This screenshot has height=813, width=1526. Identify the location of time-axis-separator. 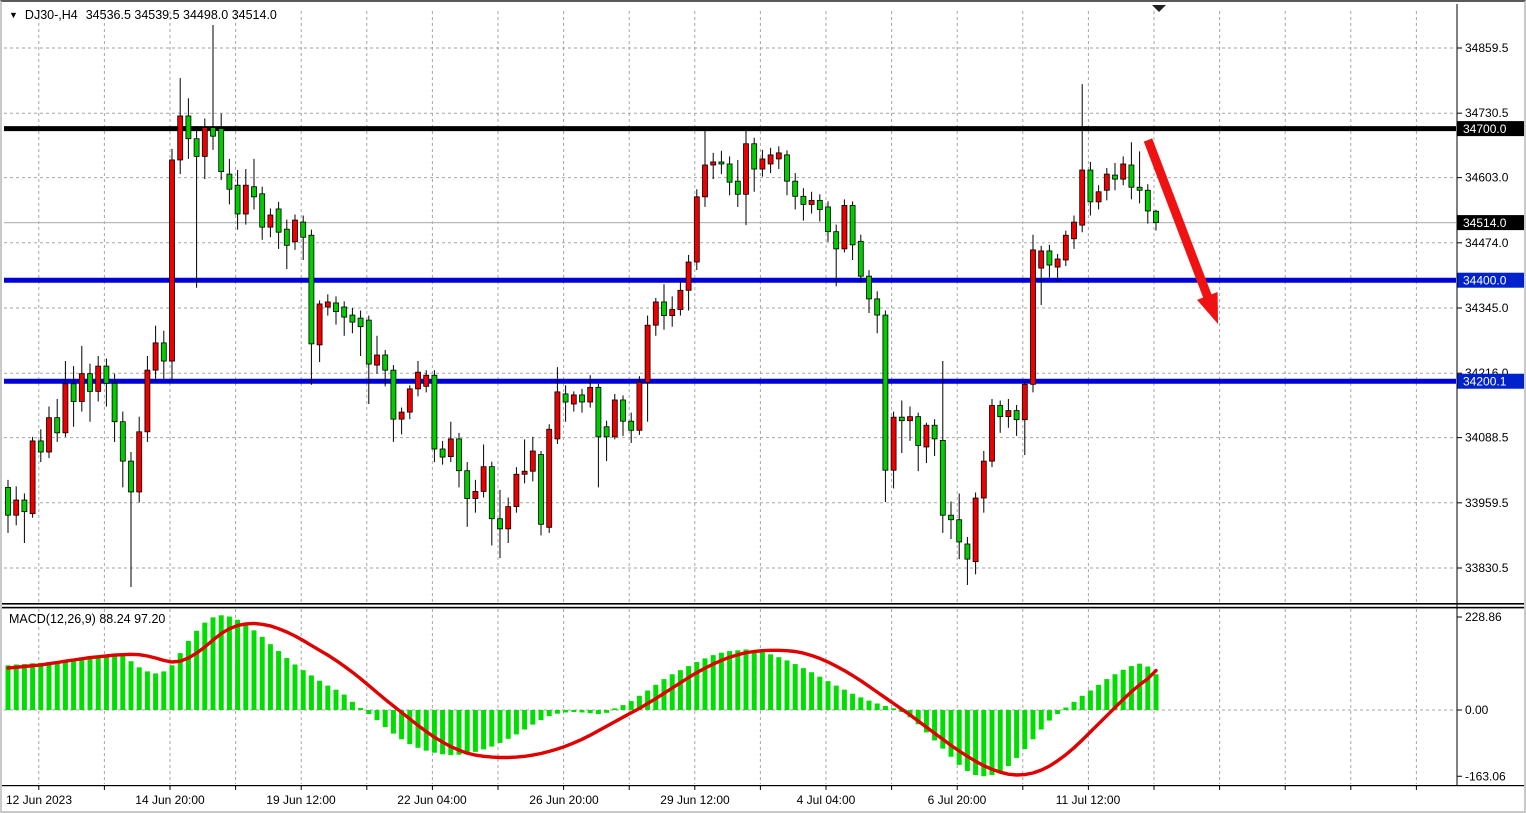
(763, 786).